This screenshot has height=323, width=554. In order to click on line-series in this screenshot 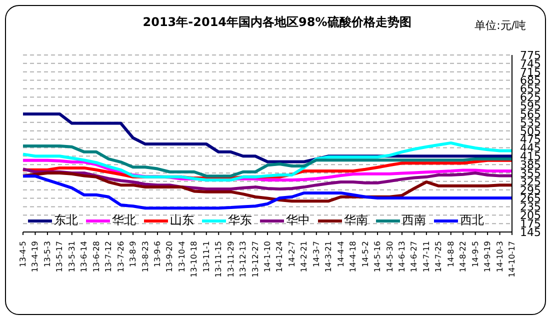, I will do `click(268, 192)`.